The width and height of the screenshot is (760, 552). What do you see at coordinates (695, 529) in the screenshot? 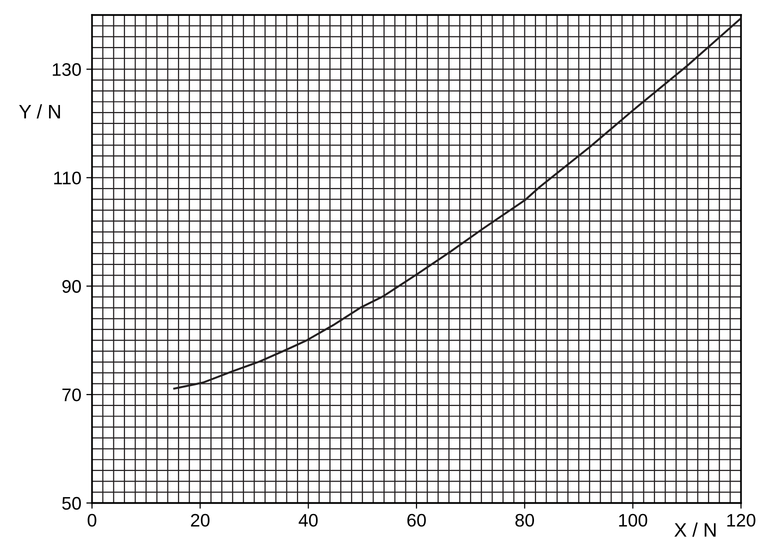
I see `x-axis-title: X / N` at bounding box center [695, 529].